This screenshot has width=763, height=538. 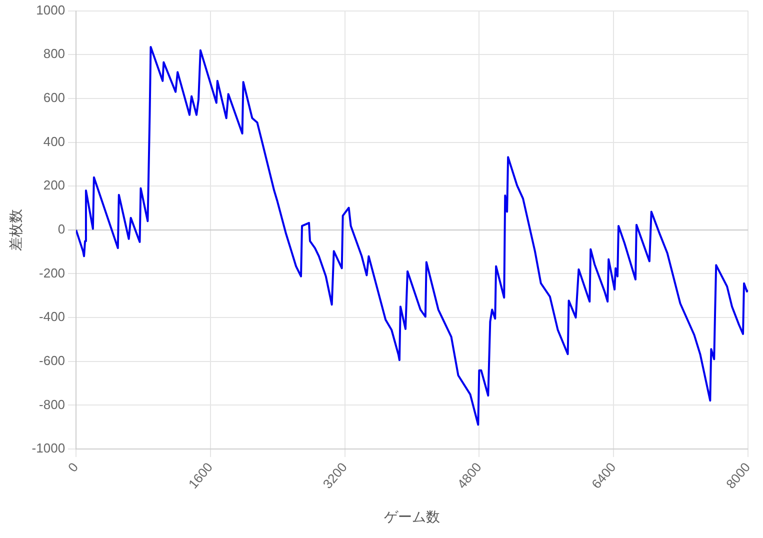 What do you see at coordinates (54, 98) in the screenshot?
I see `y-tick-label: 600` at bounding box center [54, 98].